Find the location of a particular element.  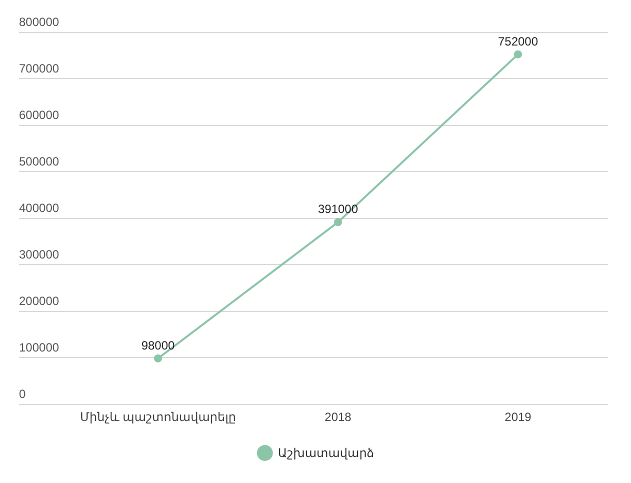

legend-label: Աշխատավարձ is located at coordinates (326, 453).